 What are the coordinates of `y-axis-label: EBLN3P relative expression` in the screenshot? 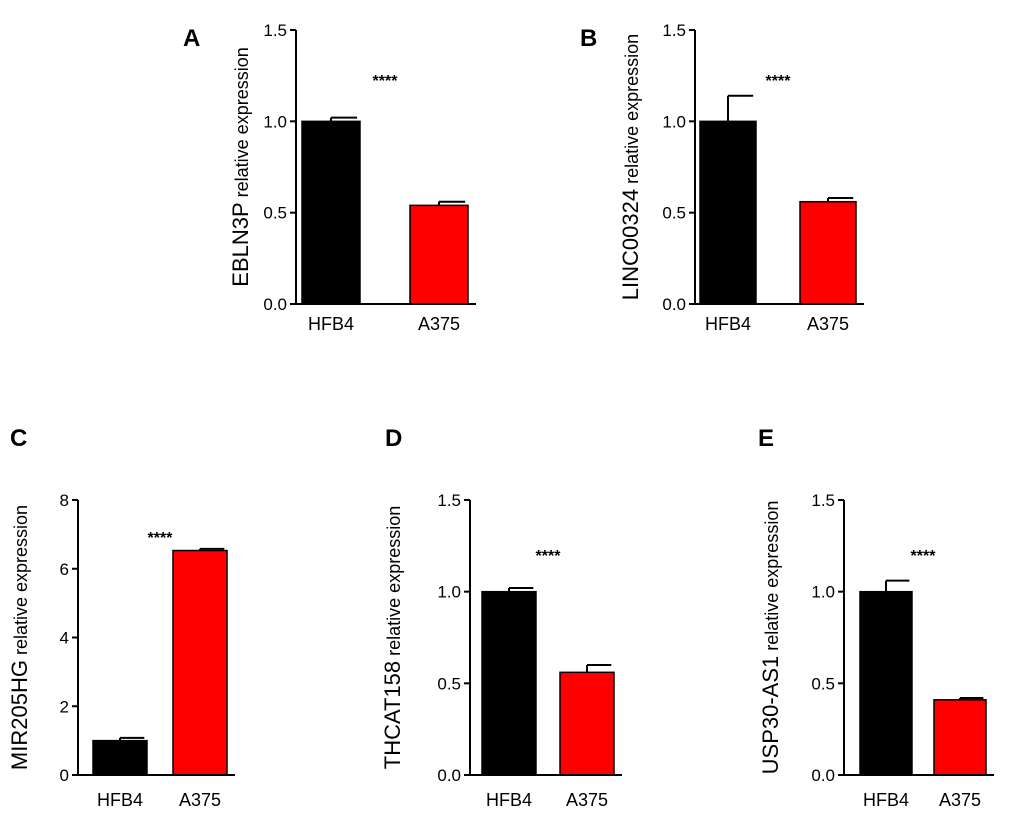 It's located at (240, 166).